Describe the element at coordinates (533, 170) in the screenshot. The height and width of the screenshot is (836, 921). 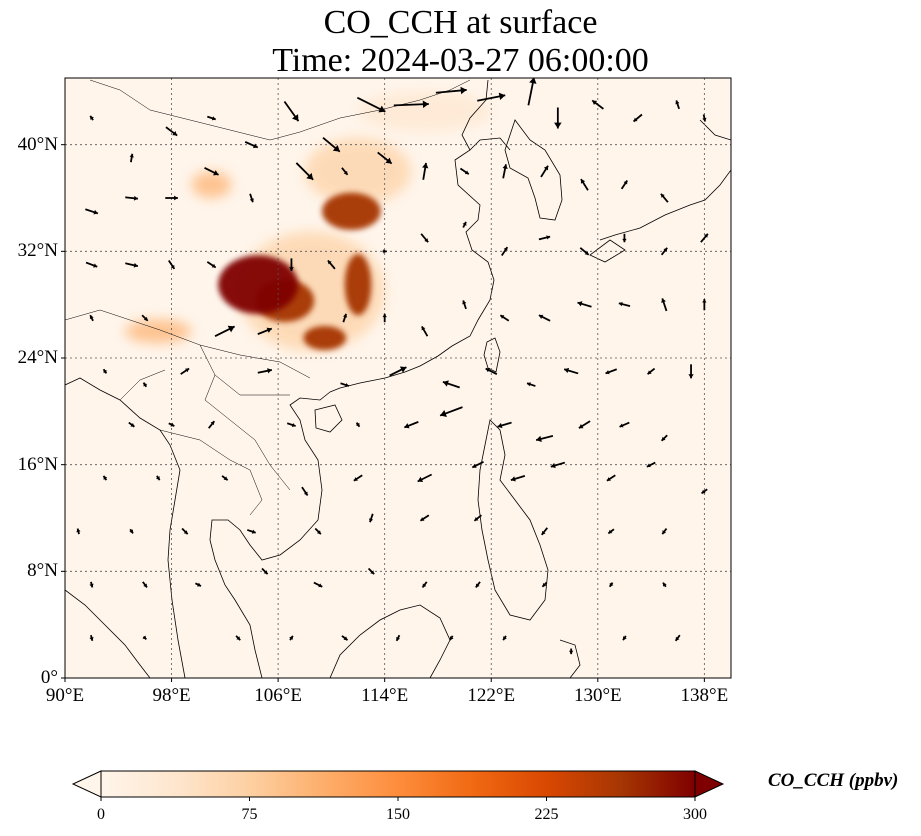
I see `korea-coastline` at that location.